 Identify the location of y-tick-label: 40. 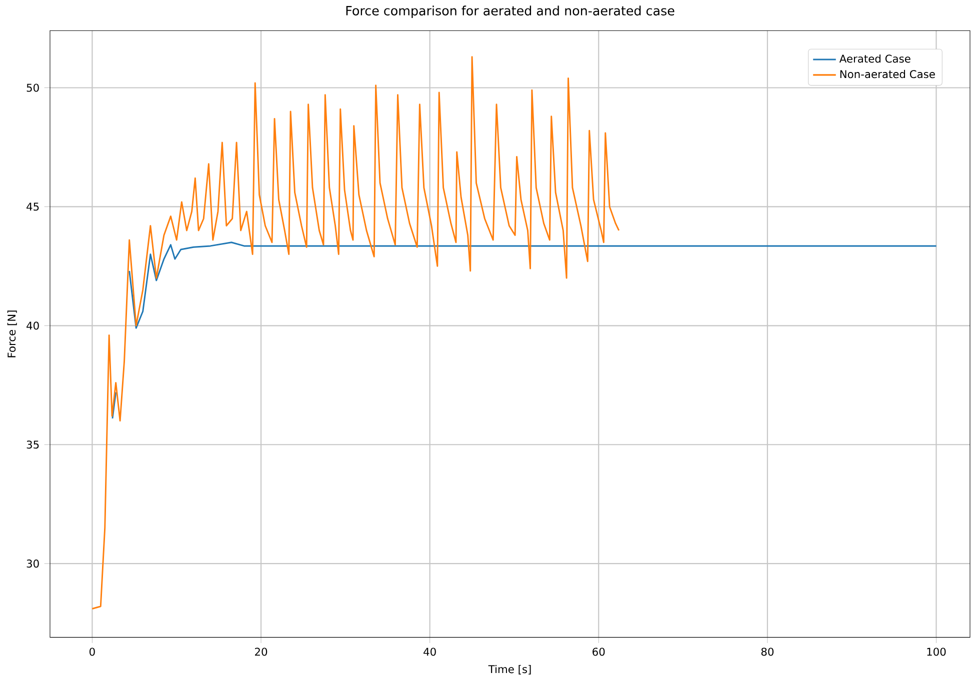
(32, 326).